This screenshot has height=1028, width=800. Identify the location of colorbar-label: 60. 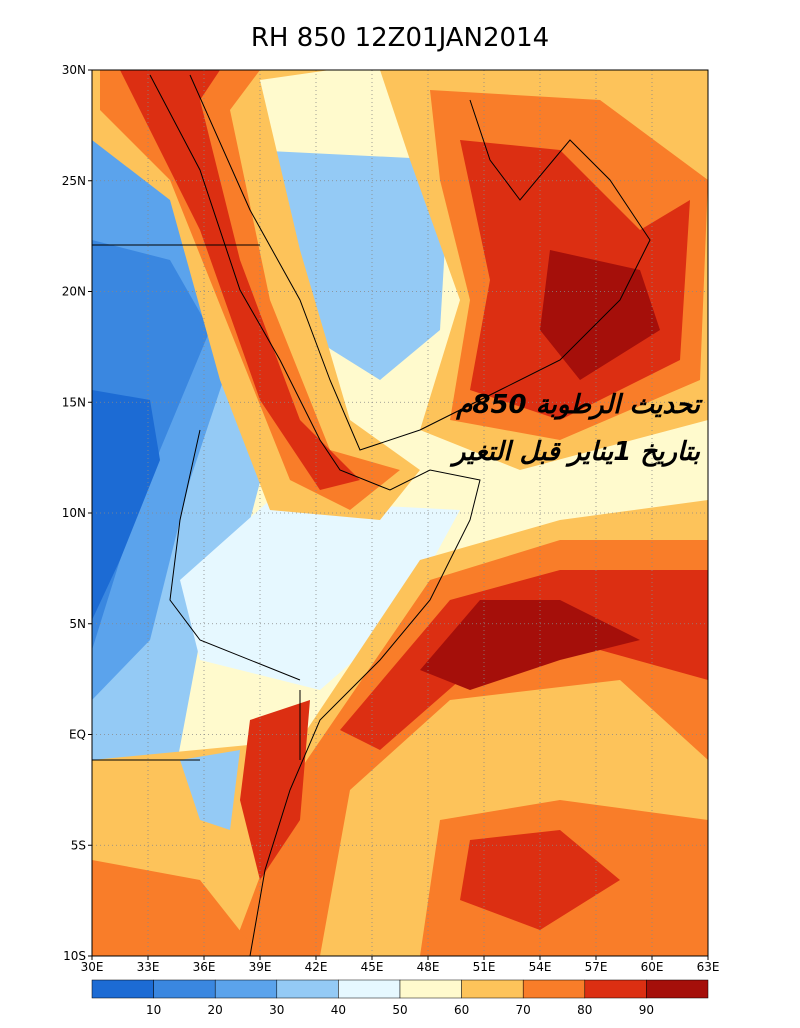
(461, 1010).